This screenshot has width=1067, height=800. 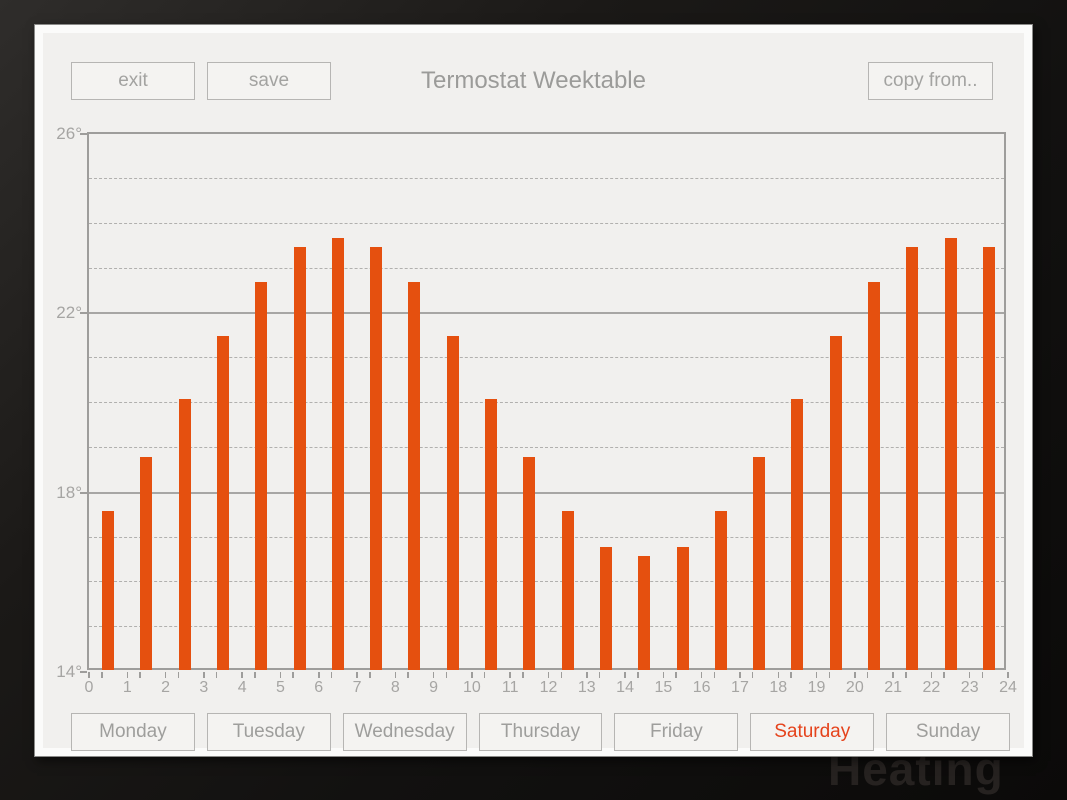 I want to click on page-title: Termostat Weektable, so click(x=533, y=80).